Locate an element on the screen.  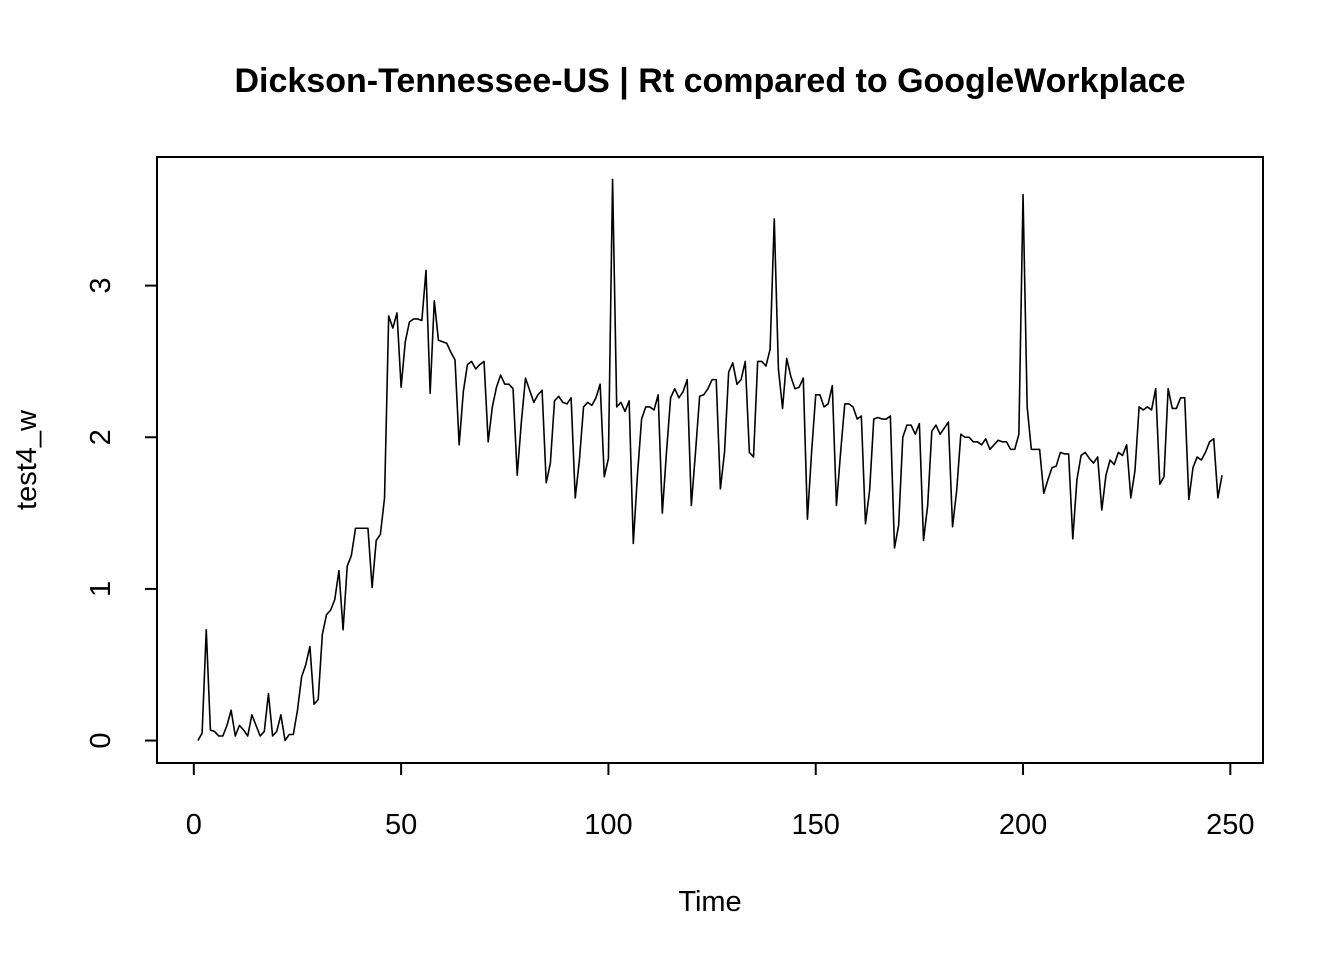
y-tick-label: 0 is located at coordinates (101, 740).